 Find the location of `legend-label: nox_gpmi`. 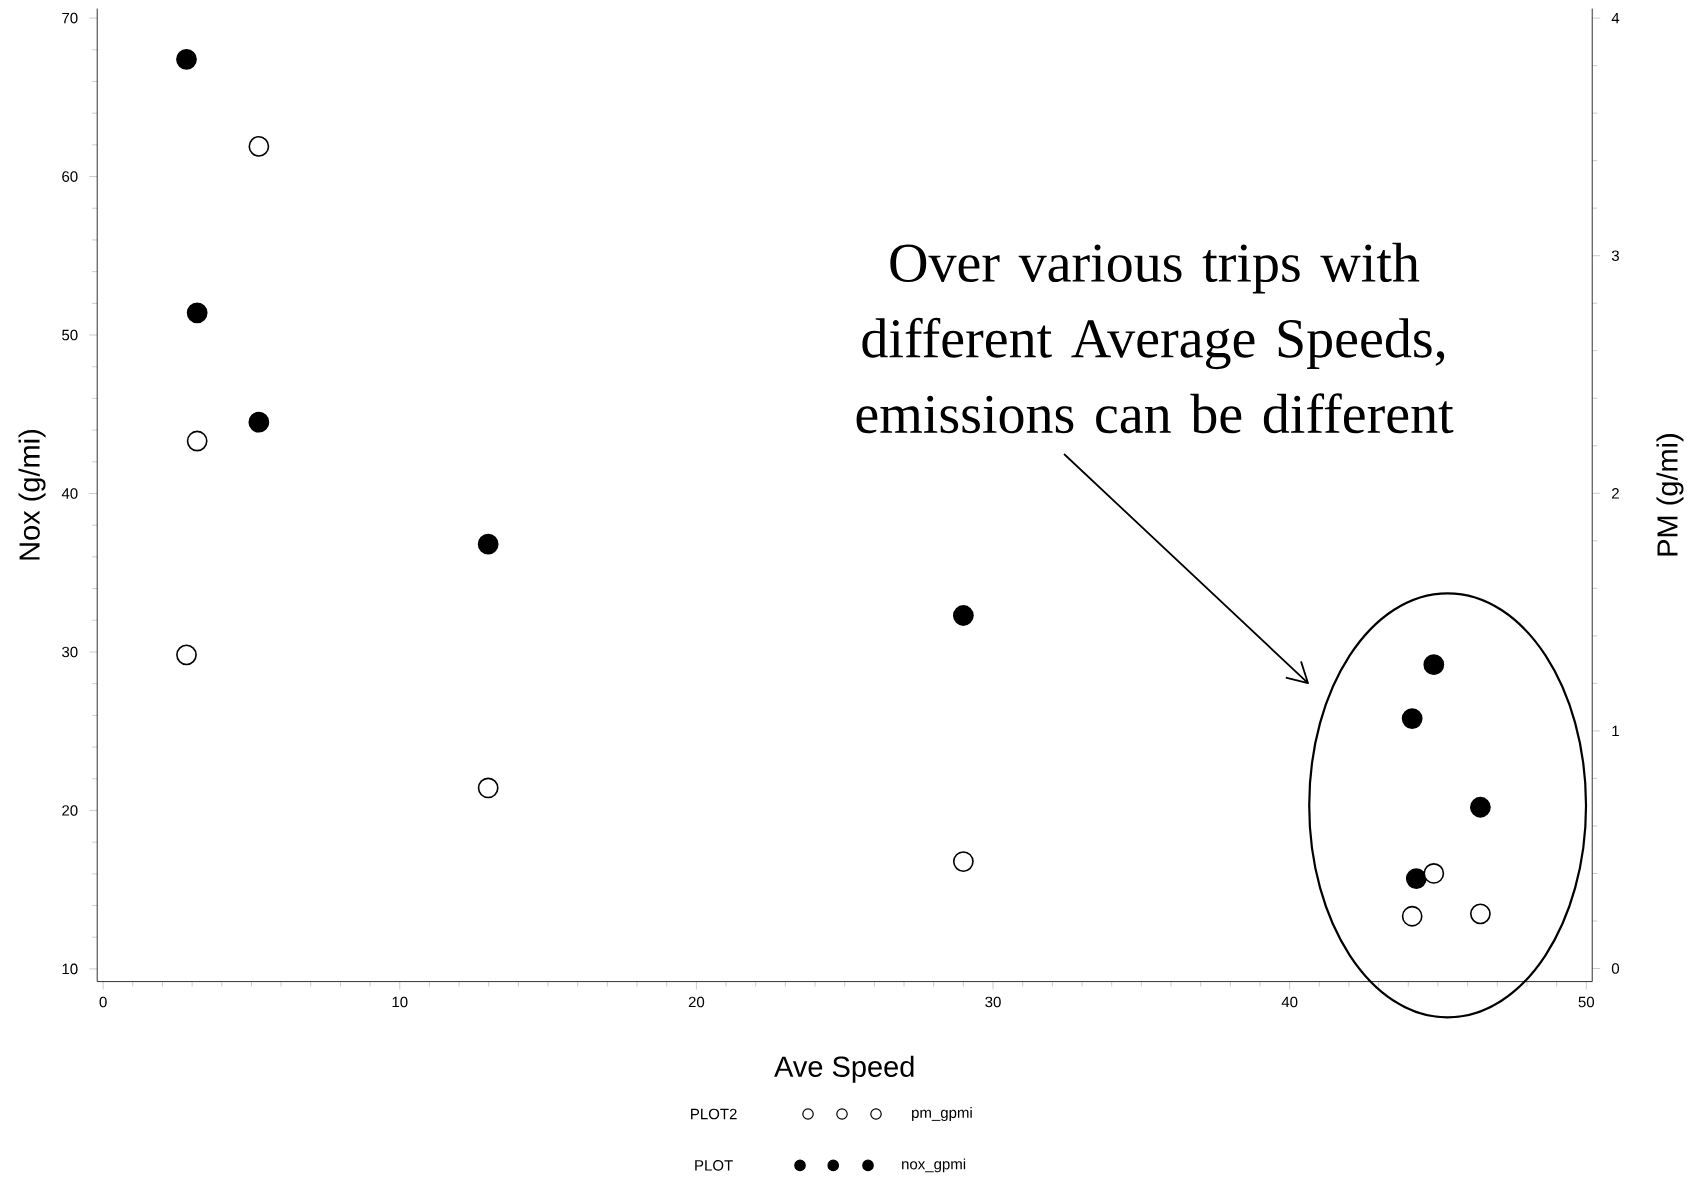

legend-label: nox_gpmi is located at coordinates (934, 1165).